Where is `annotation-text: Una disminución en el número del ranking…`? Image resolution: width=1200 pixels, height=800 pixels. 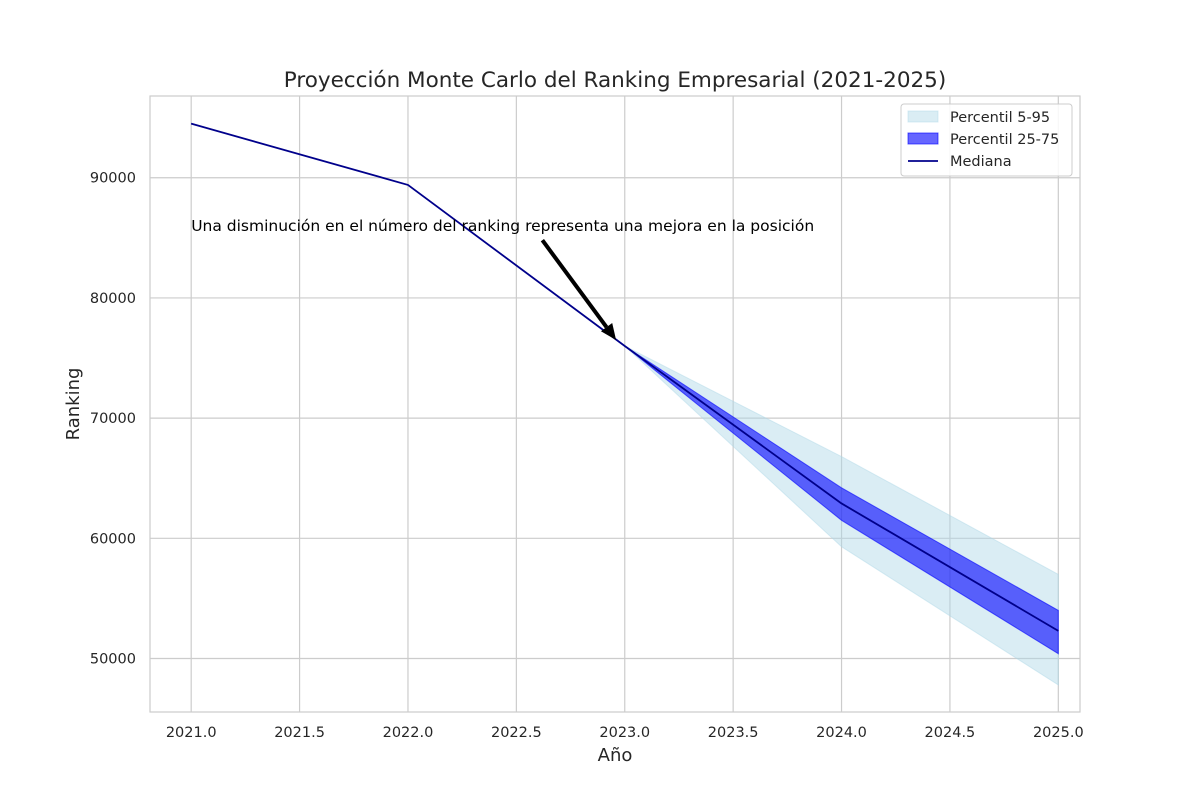
annotation-text: Una disminución en el número del ranking… is located at coordinates (502, 226).